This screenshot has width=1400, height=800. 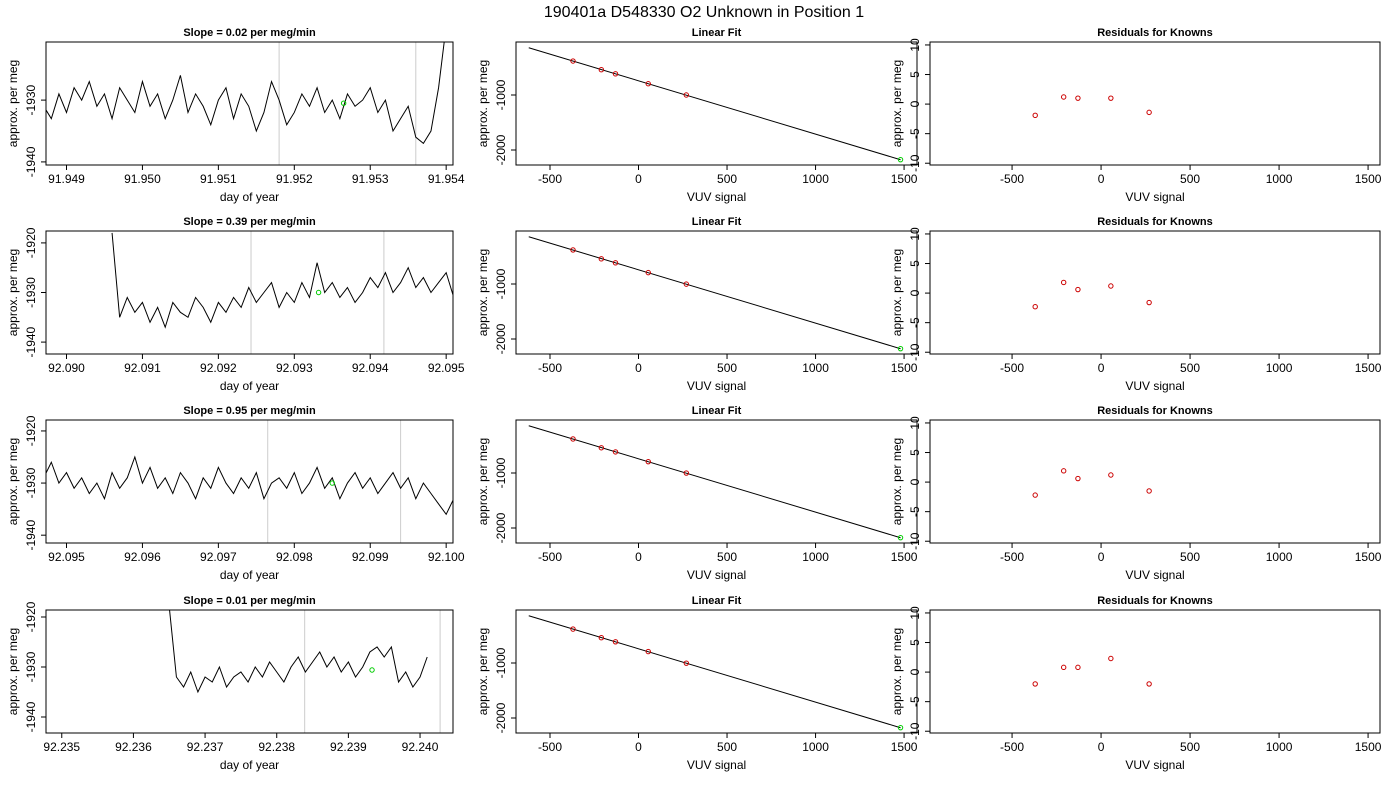 What do you see at coordinates (66, 368) in the screenshot?
I see `x-tick-label: 92.090` at bounding box center [66, 368].